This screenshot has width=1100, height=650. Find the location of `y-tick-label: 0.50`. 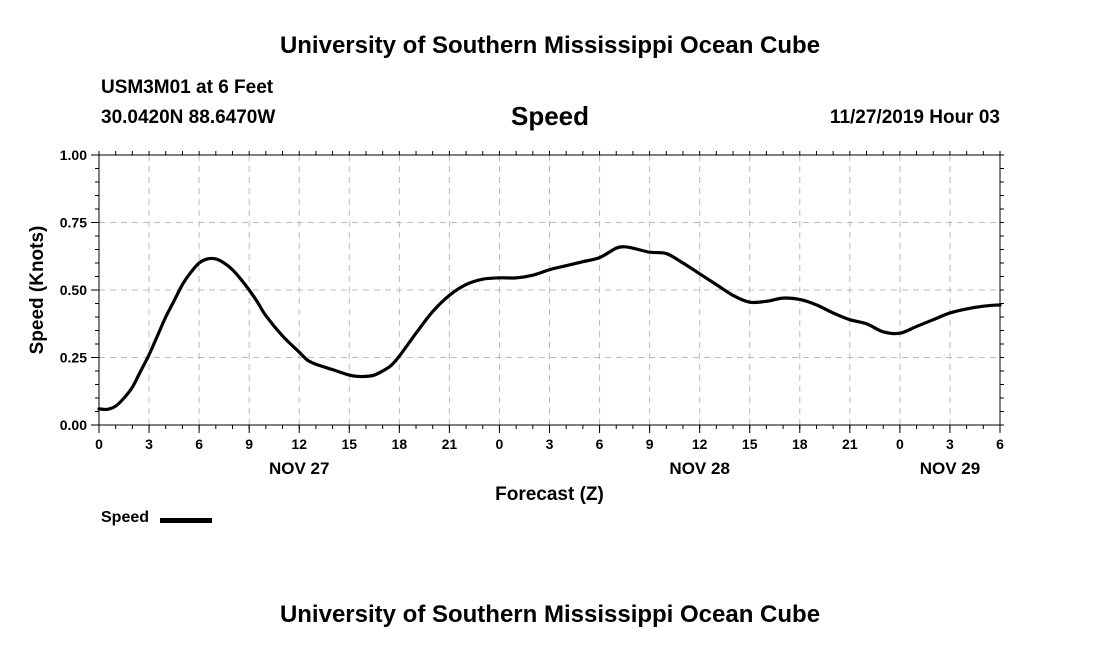

y-tick-label: 0.50 is located at coordinates (73, 290).